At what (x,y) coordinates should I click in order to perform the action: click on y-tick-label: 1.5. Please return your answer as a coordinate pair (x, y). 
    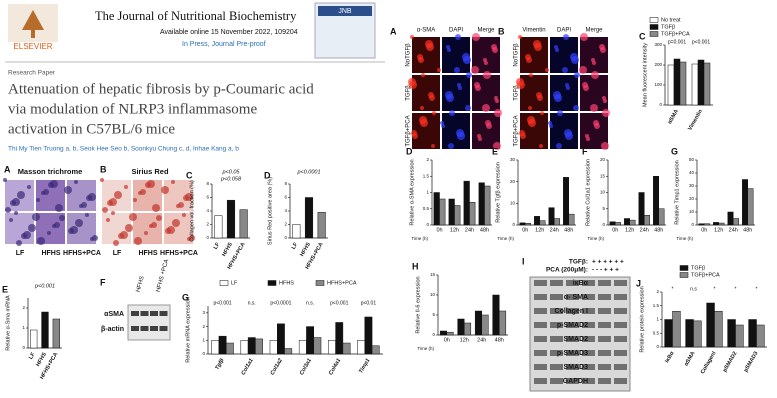
    Looking at the image, I should click on (656, 305).